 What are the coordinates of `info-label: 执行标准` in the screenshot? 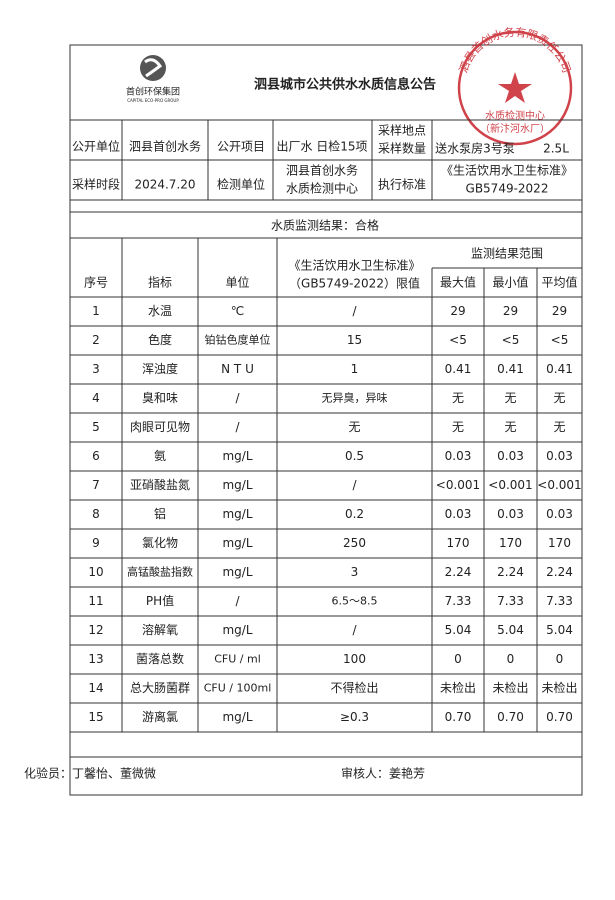 It's located at (402, 185).